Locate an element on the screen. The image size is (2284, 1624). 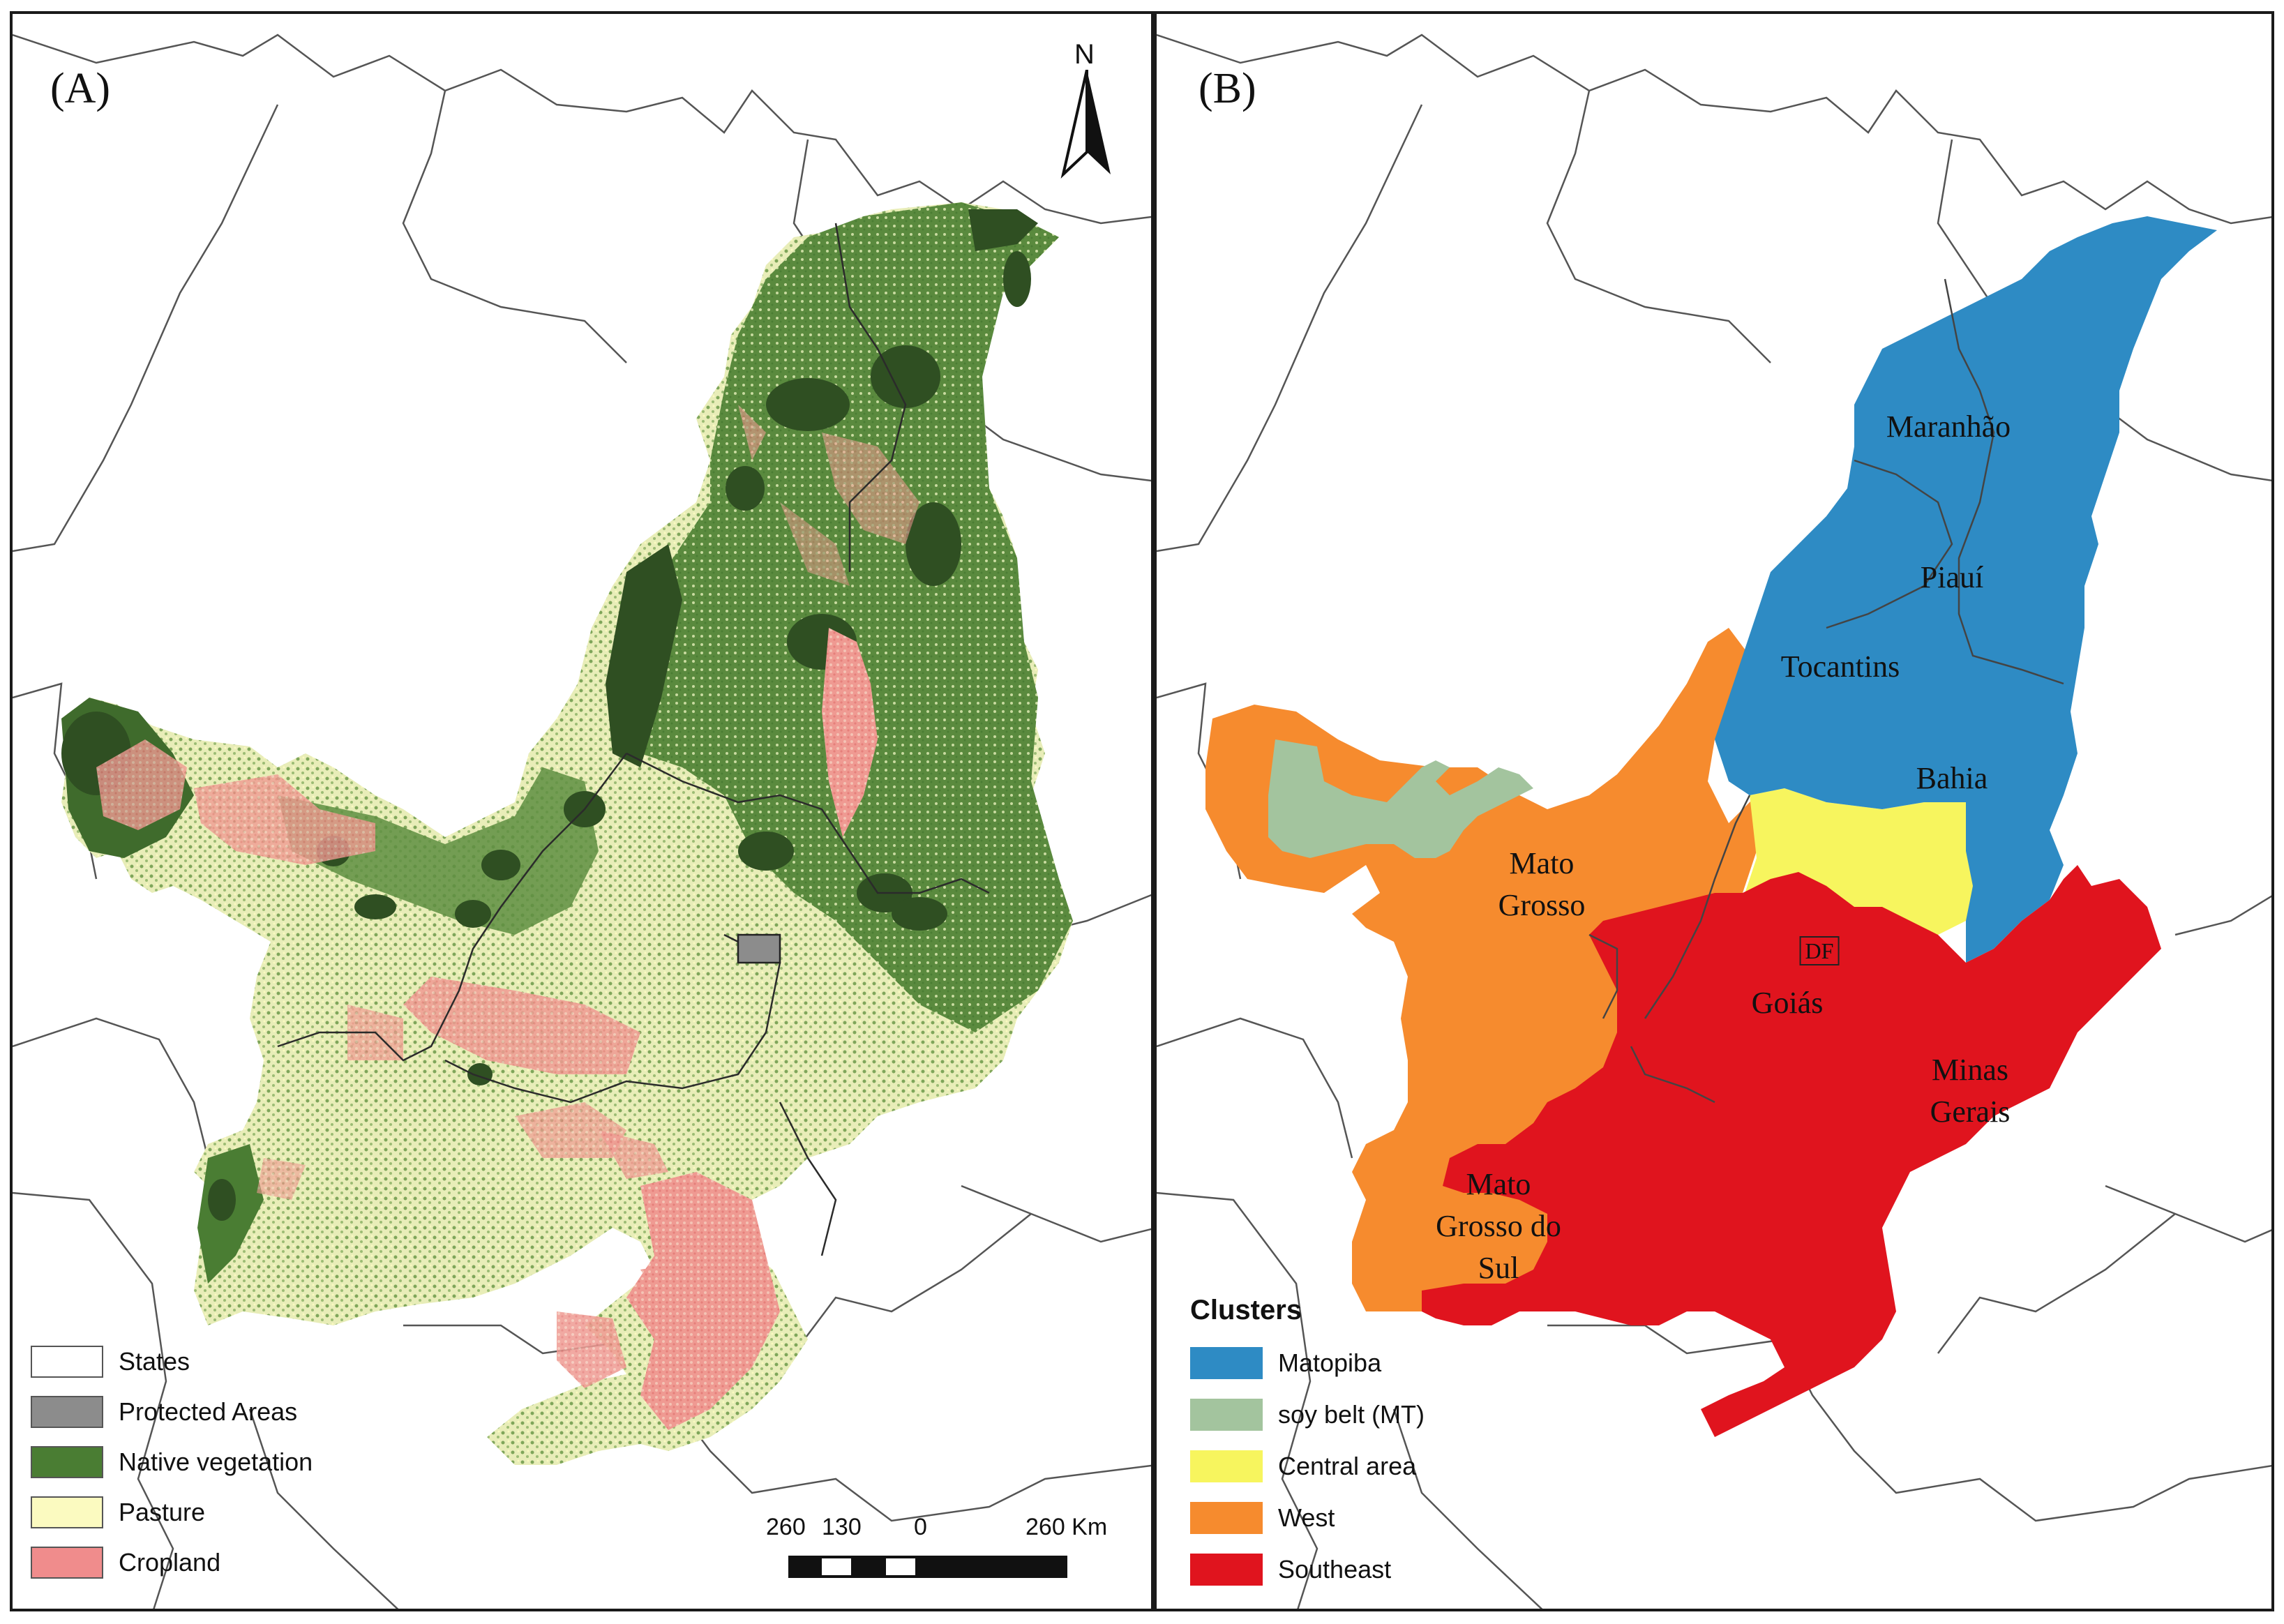
legend-item-pasture: Pasture is located at coordinates (118, 1512).